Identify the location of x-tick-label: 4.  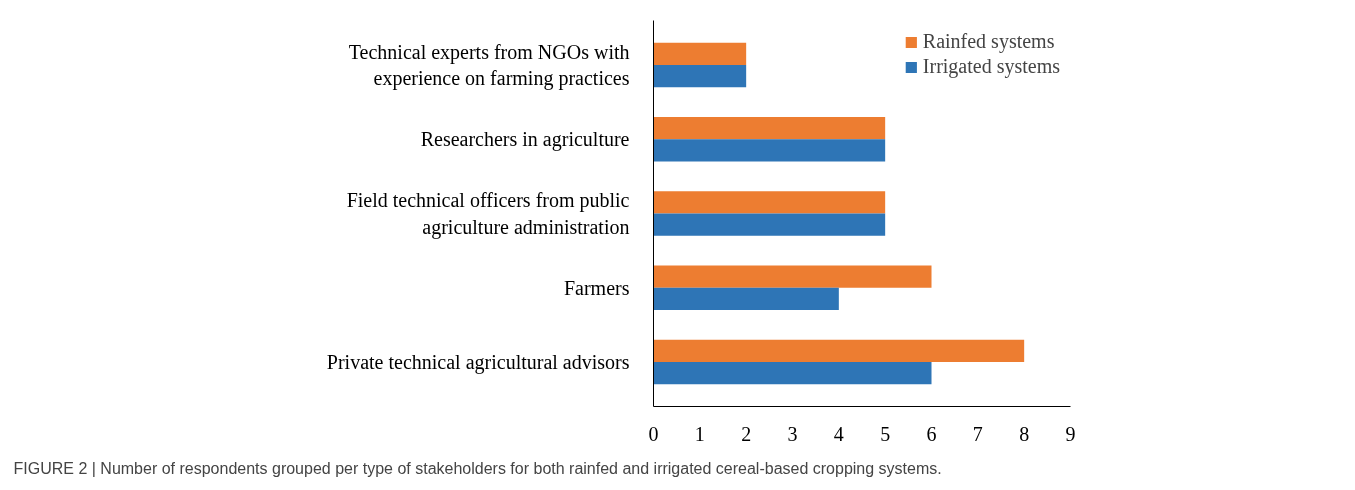
(838, 433).